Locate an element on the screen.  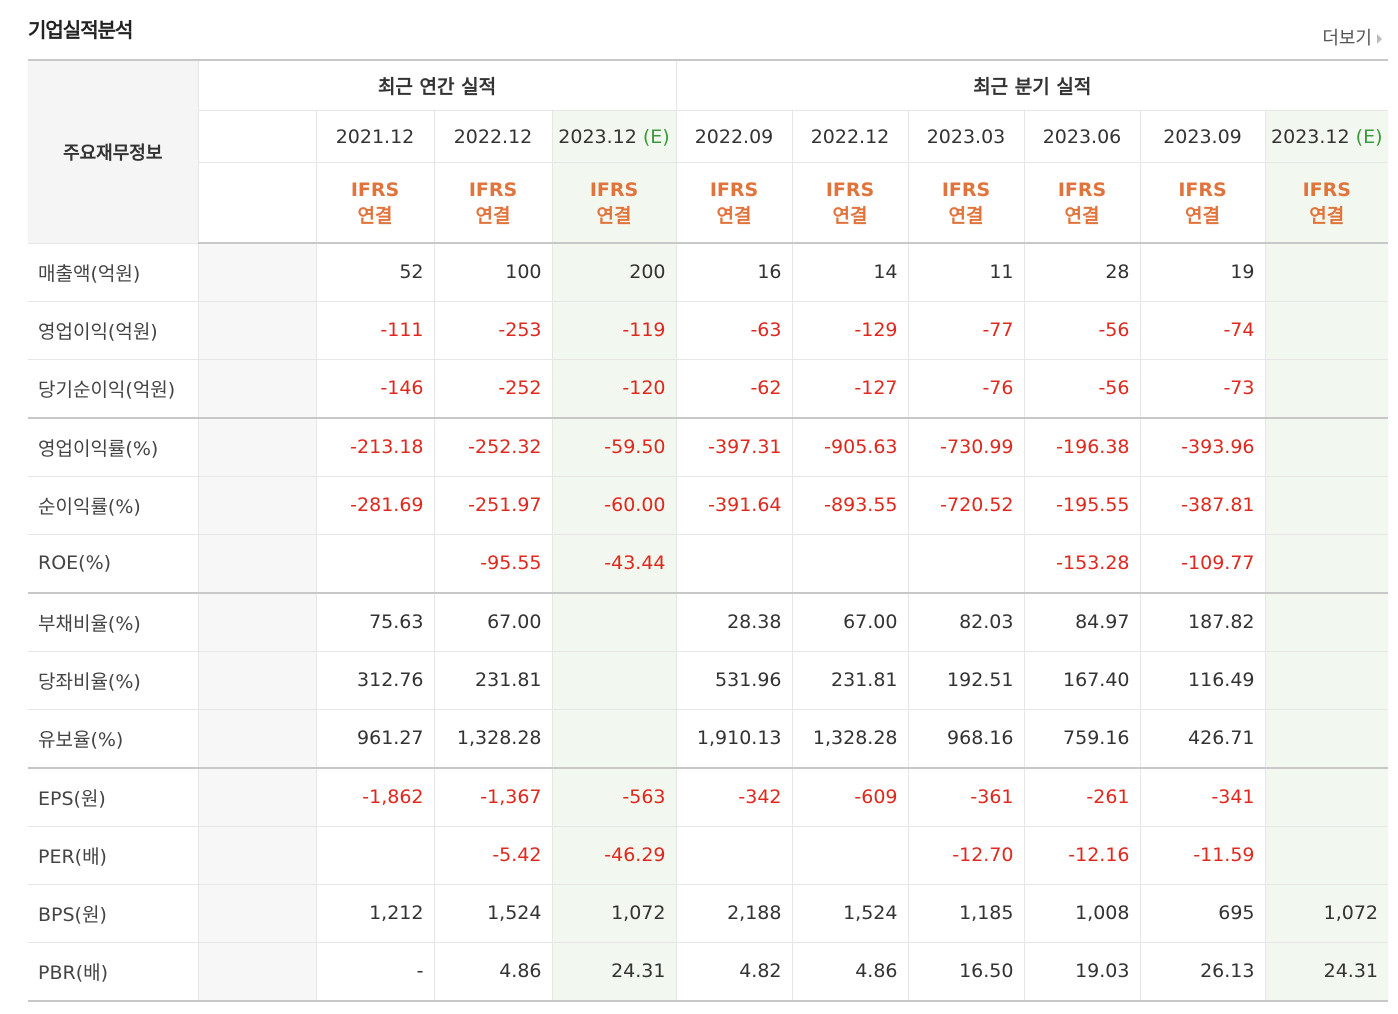
value-cell: -261 is located at coordinates (1082, 797).